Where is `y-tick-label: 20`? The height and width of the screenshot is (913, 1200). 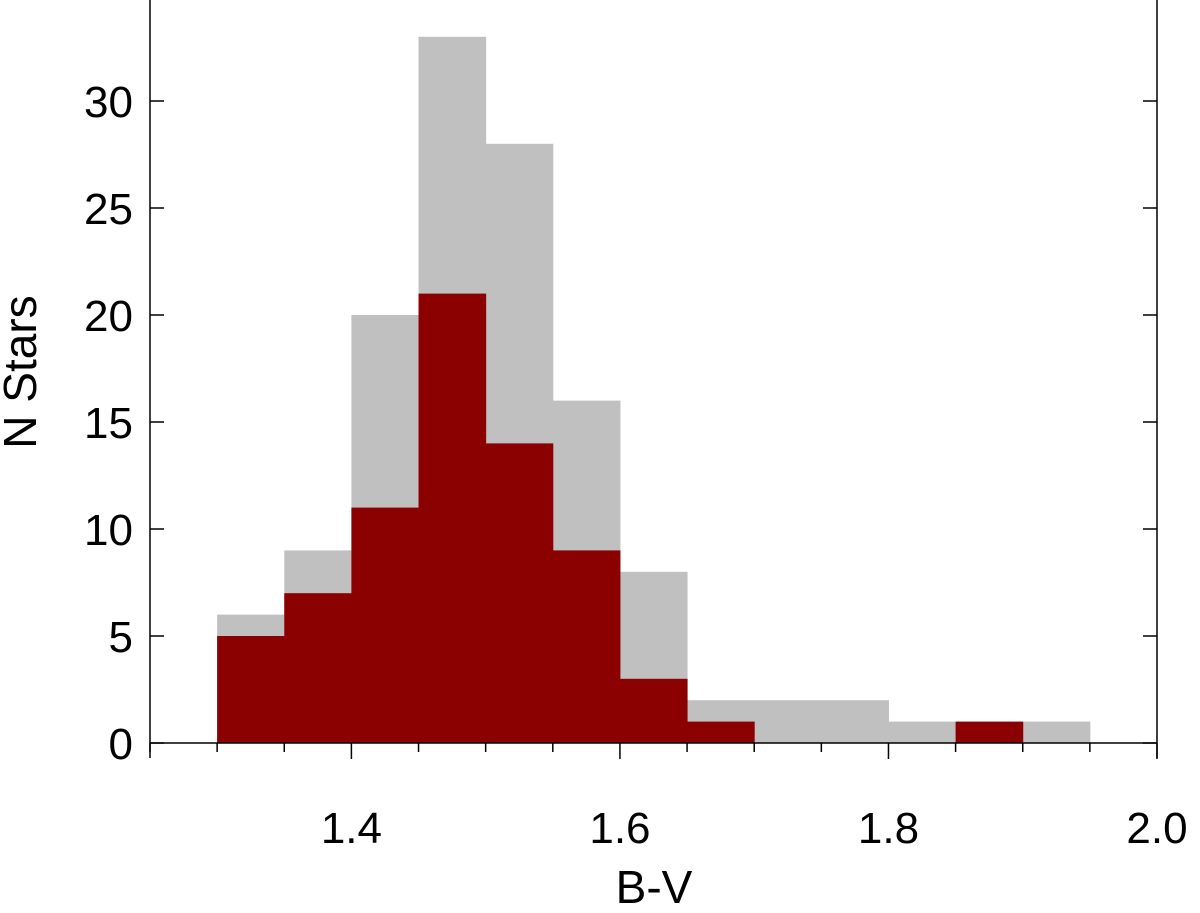 y-tick-label: 20 is located at coordinates (108, 316).